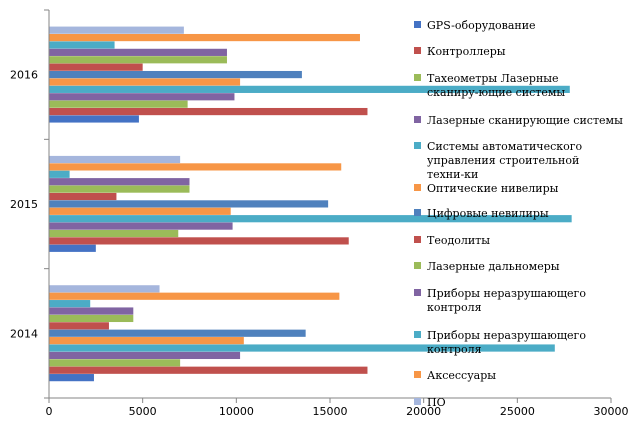 The height and width of the screenshot is (432, 643). I want to click on legend-label-9: Приборы неразрушающего контроля, so click(506, 300).